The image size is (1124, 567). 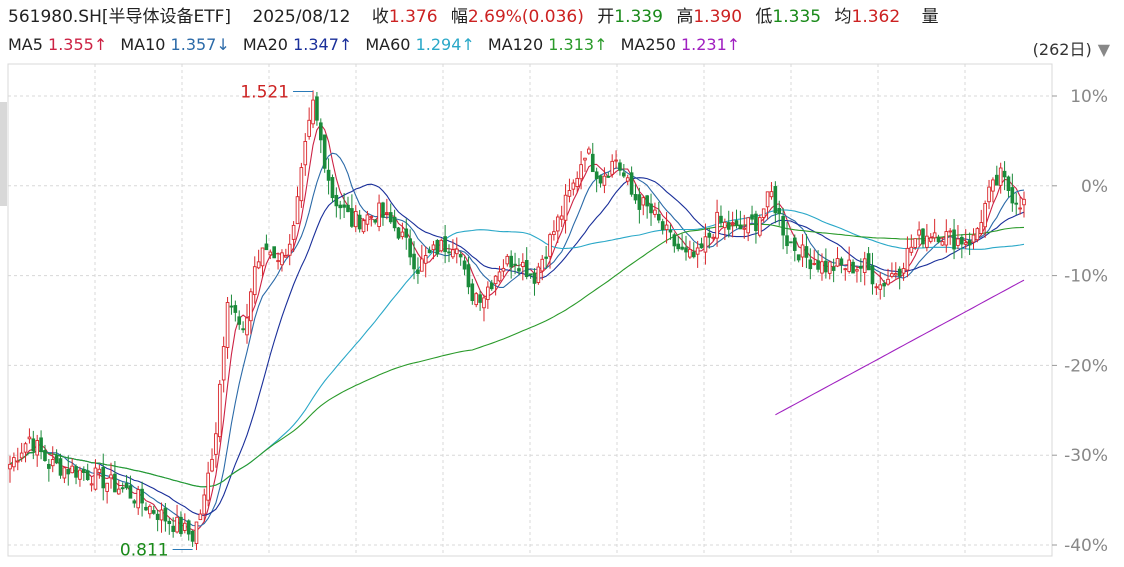 What do you see at coordinates (265, 44) in the screenshot?
I see `ma20-label: MA20` at bounding box center [265, 44].